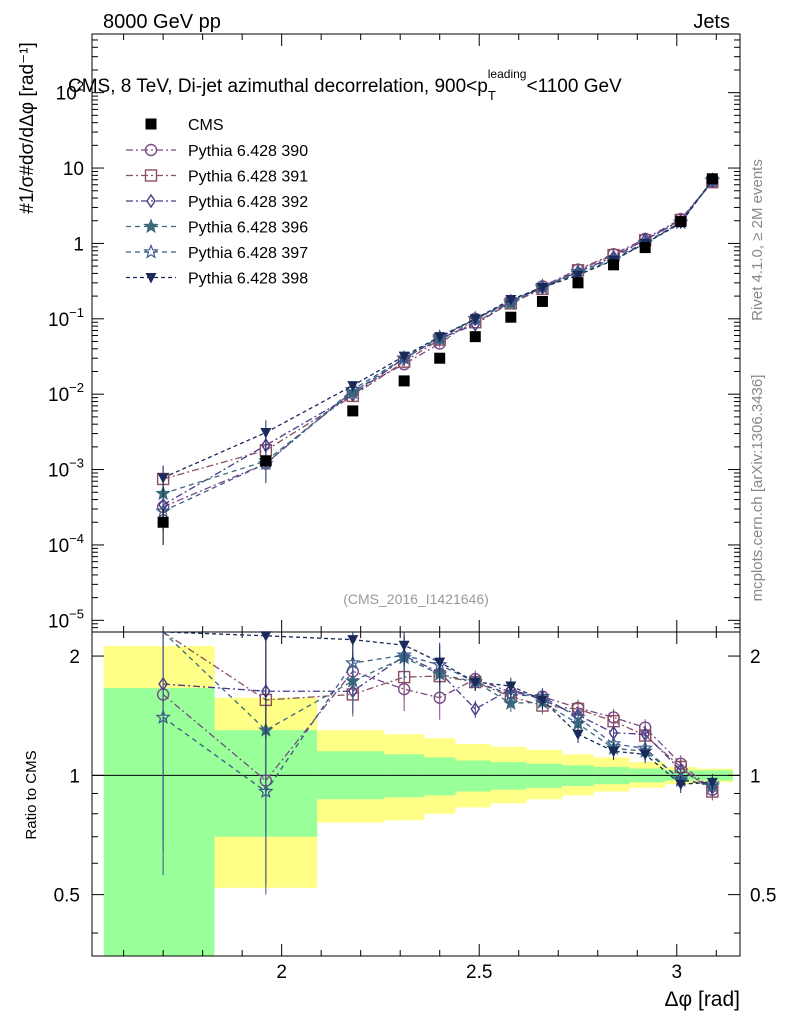 This screenshot has width=786, height=1024. Describe the element at coordinates (755, 657) in the screenshot. I see `ratio-tick-label-right: 2` at that location.